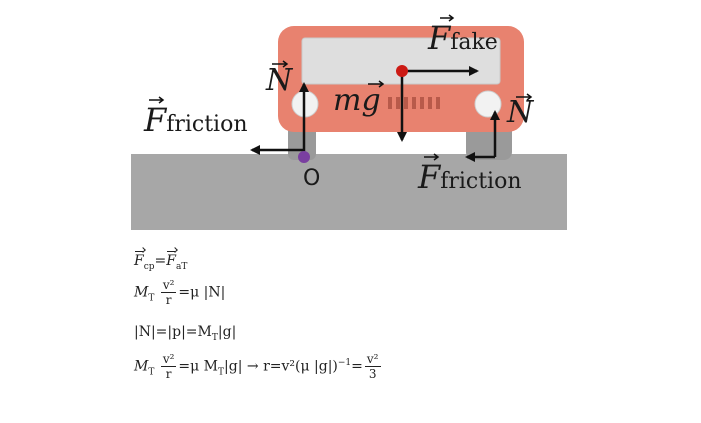  I want to click on eq2-numerator: v², so click(168, 285).